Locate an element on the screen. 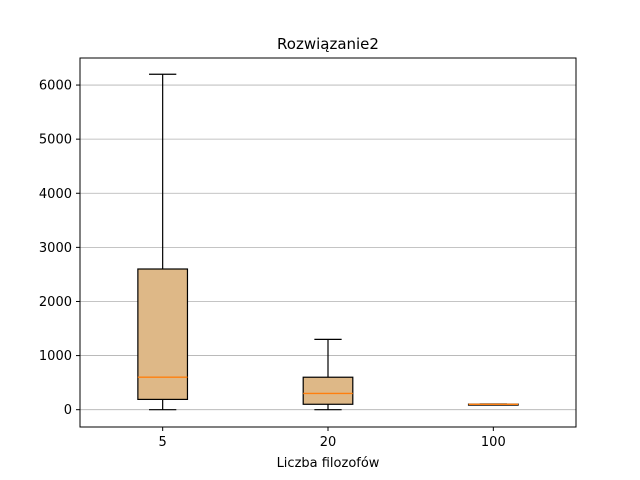  chart-title: Rozwiązanie2 is located at coordinates (328, 44).